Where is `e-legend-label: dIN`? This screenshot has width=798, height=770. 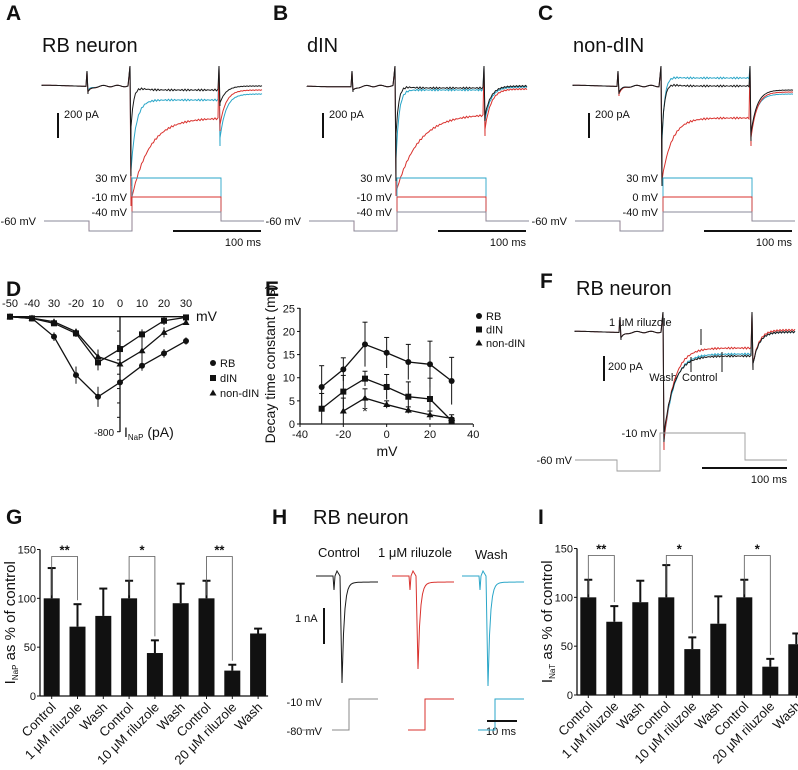
e-legend-label: dIN is located at coordinates (494, 331).